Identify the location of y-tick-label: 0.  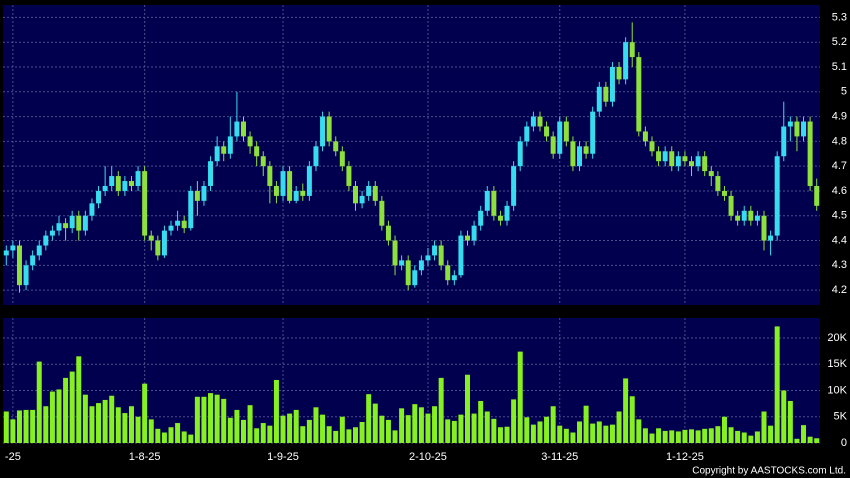
(844, 443).